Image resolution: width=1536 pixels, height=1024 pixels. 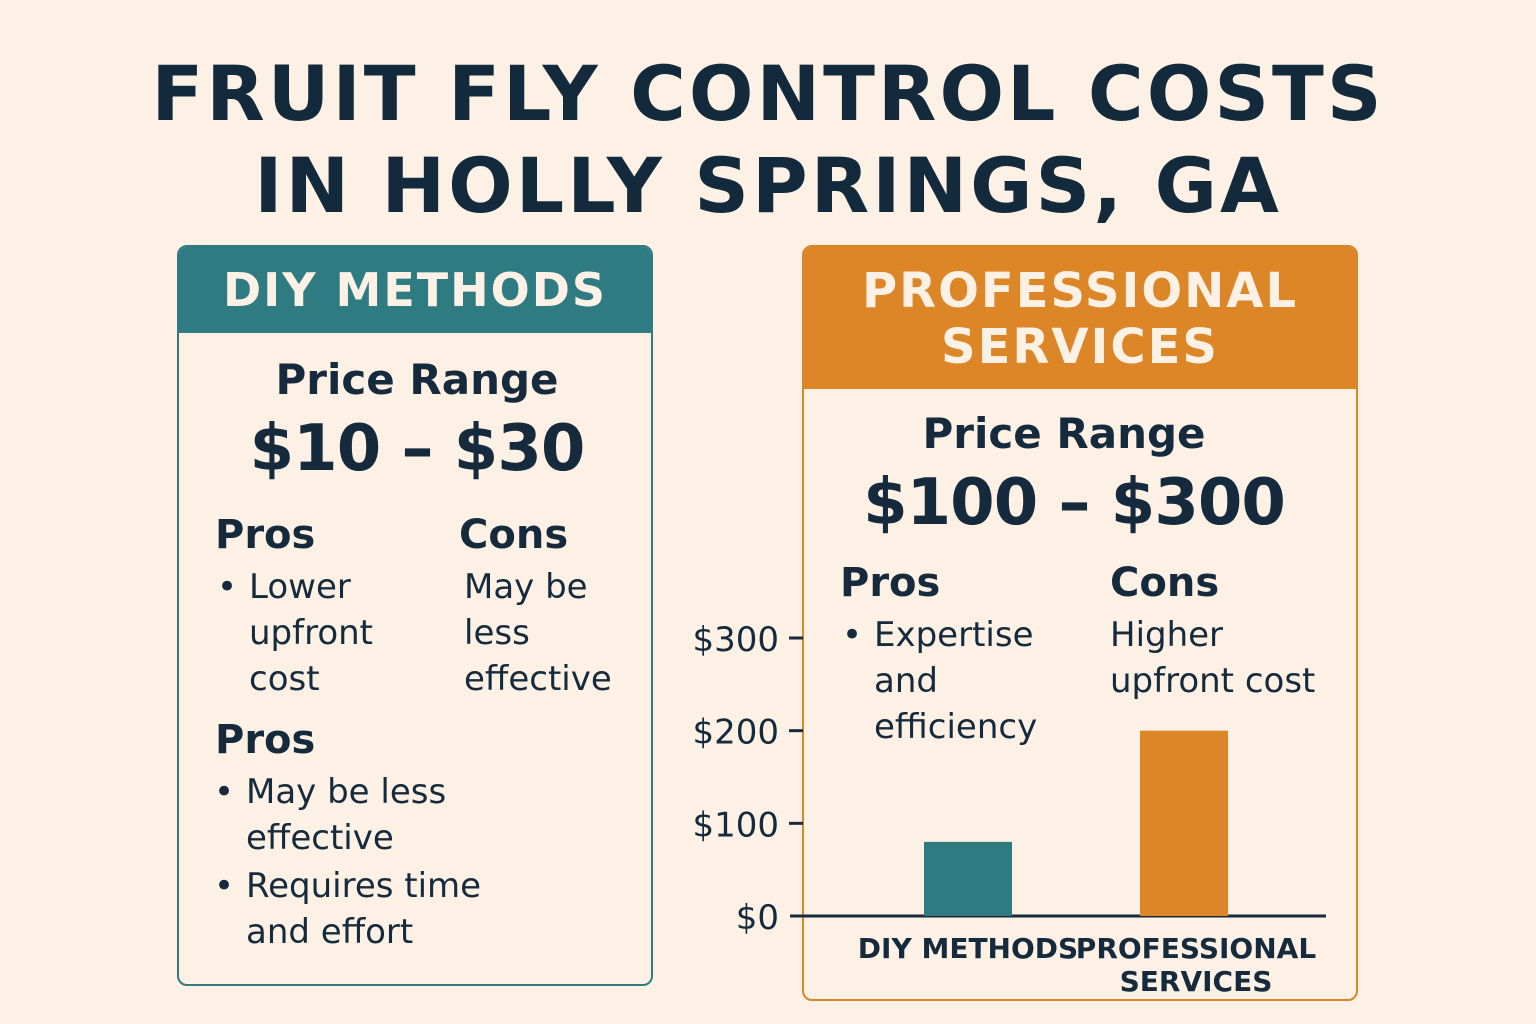 What do you see at coordinates (890, 583) in the screenshot?
I see `pro-pros-heading: Pros` at bounding box center [890, 583].